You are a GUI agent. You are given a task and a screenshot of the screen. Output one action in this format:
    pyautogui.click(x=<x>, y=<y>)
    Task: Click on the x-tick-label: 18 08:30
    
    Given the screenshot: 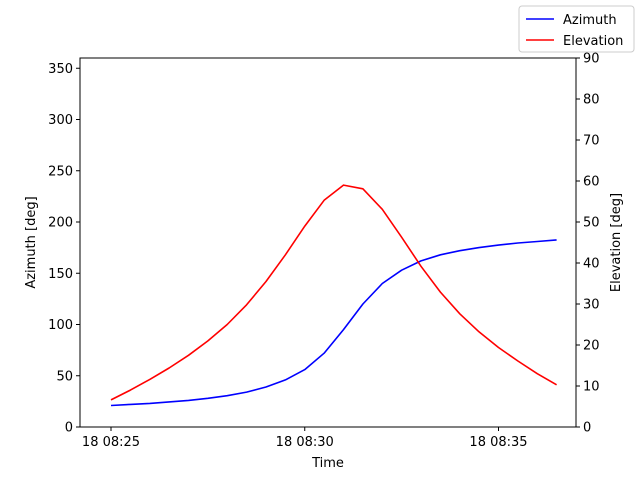 What is the action you would take?
    pyautogui.click(x=305, y=442)
    